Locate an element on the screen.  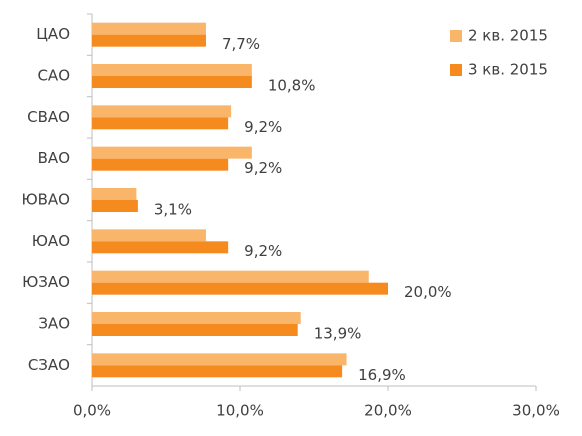
value-label: 3,1% is located at coordinates (173, 210).